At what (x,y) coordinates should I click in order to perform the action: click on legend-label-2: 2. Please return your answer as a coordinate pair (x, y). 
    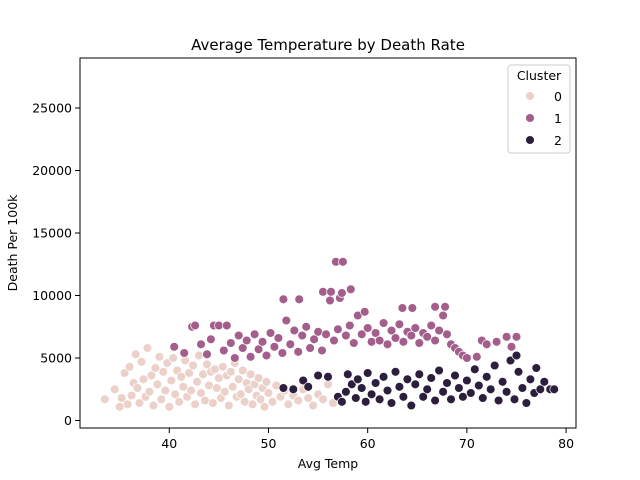
    Looking at the image, I should click on (558, 140).